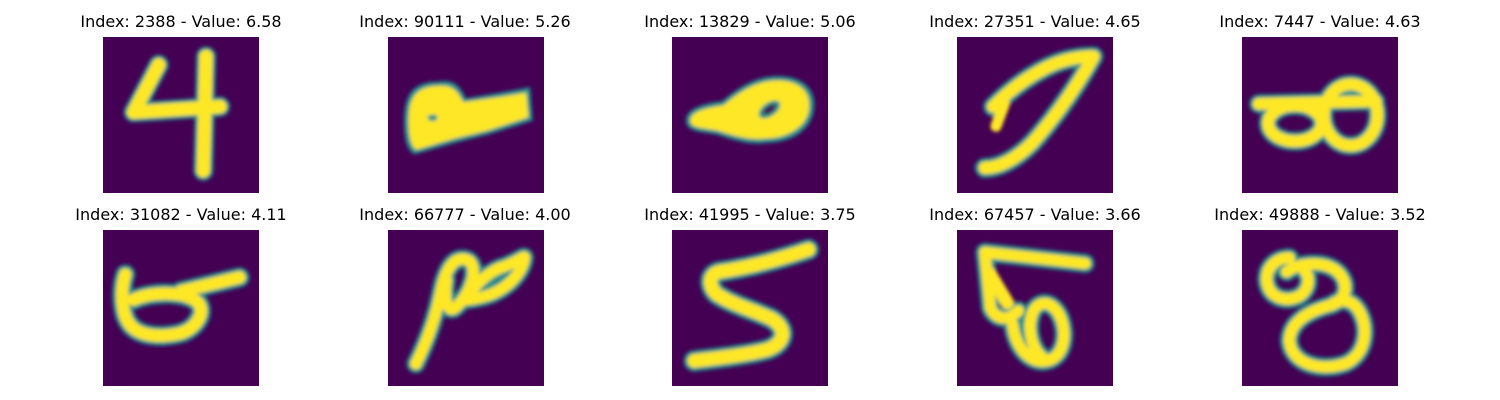 The image size is (1500, 400). Describe the element at coordinates (1035, 214) in the screenshot. I see `image-title: Index: 67457 - Value: 3.66` at that location.